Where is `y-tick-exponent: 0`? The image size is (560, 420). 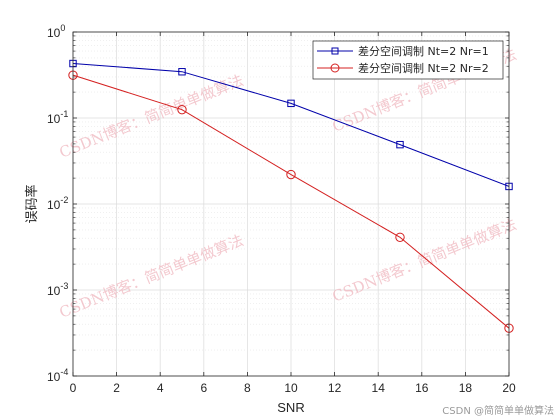 y-tick-exponent: 0 is located at coordinates (62, 28).